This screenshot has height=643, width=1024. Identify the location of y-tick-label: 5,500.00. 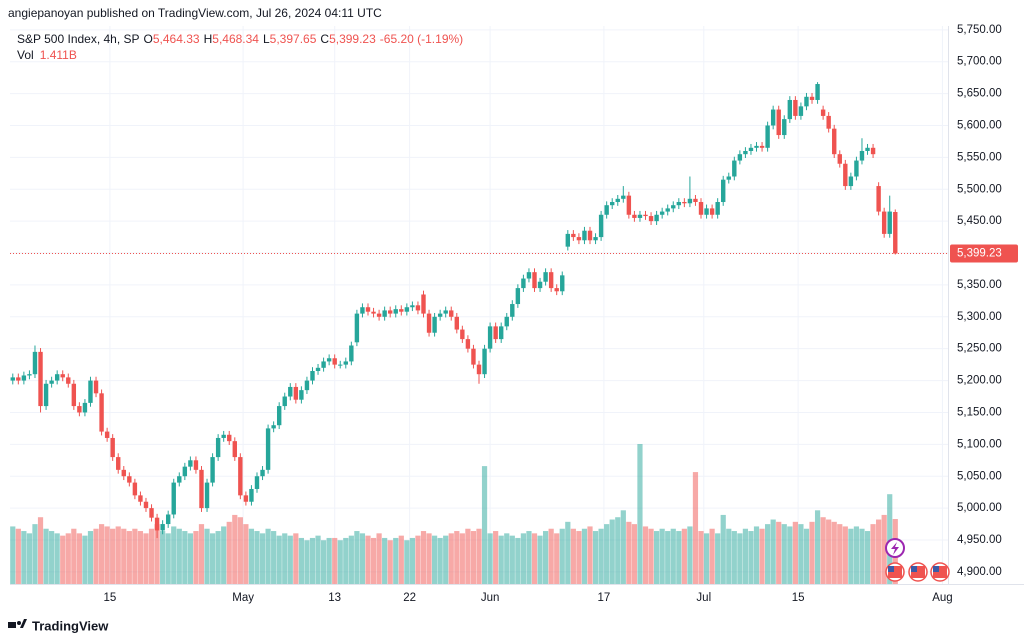
(979, 189).